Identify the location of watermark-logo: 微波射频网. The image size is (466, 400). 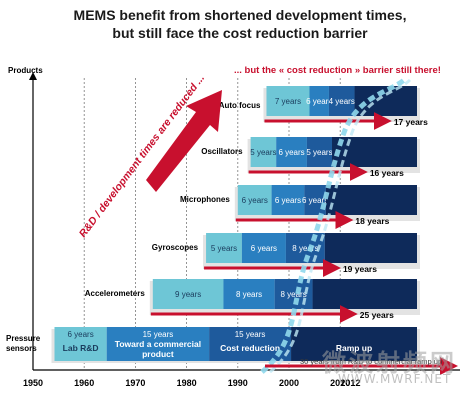
(389, 363).